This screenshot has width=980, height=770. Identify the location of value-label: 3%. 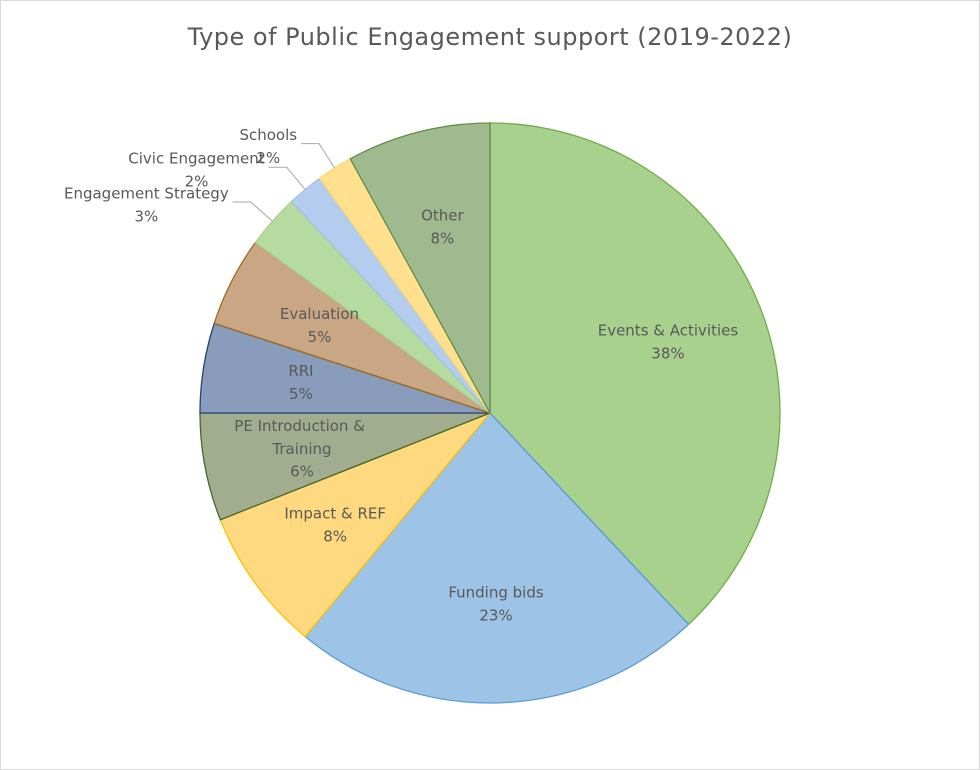
(146, 217).